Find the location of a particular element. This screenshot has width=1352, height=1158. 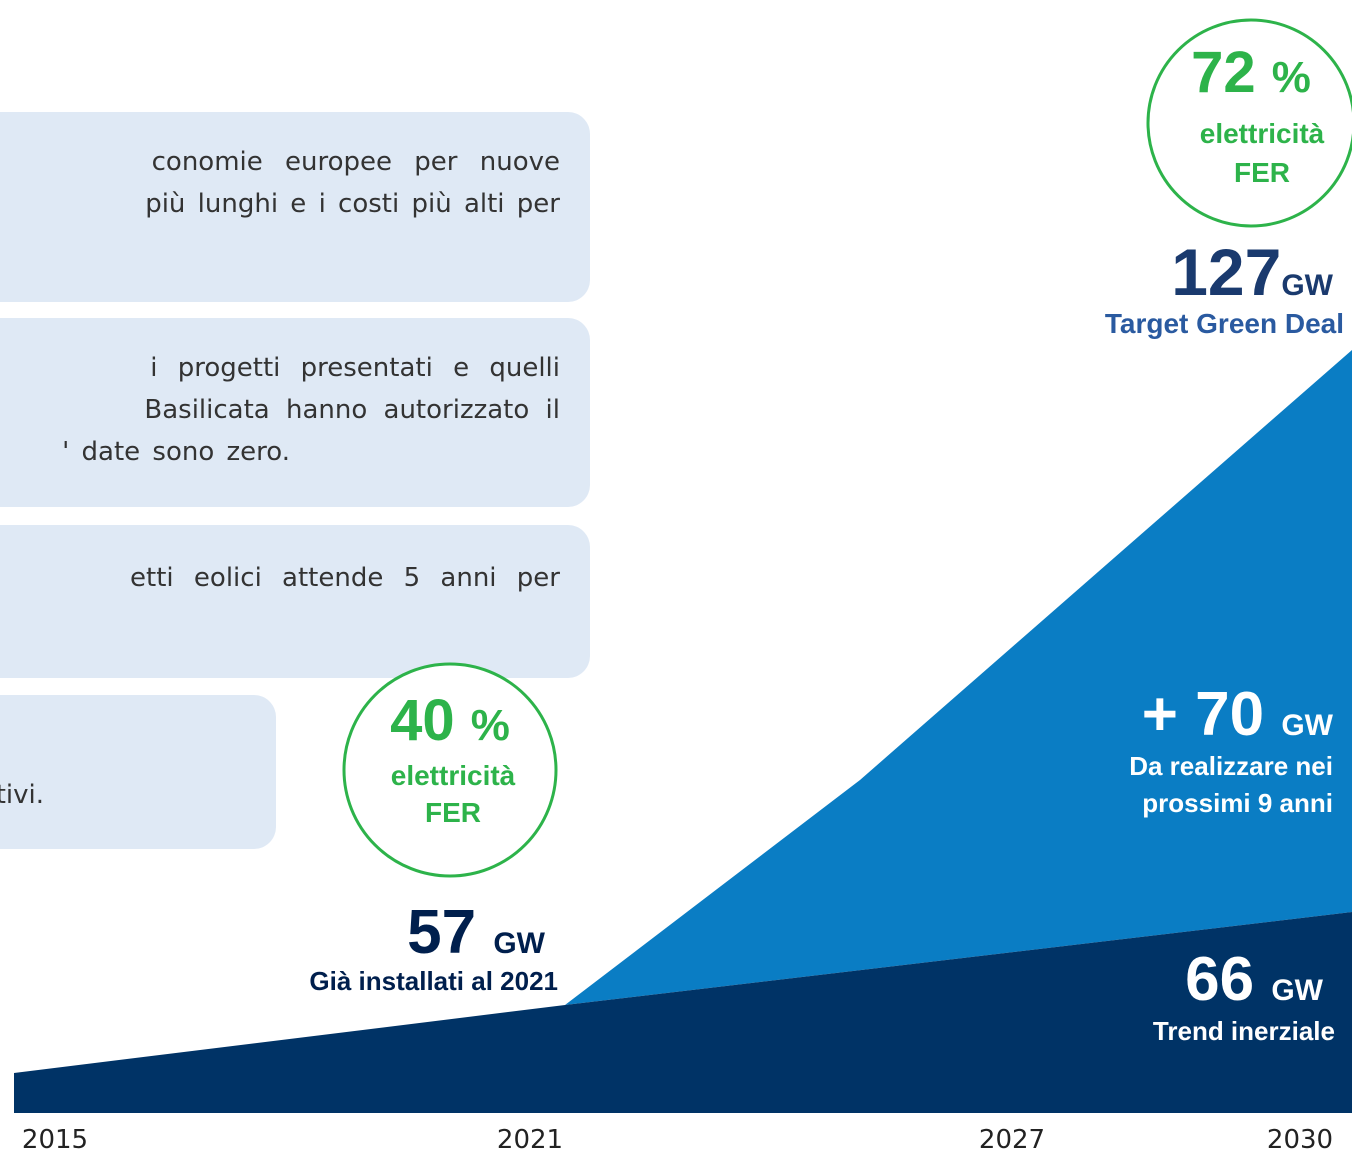

callout-caption: Trend inerziale is located at coordinates (1244, 1031).